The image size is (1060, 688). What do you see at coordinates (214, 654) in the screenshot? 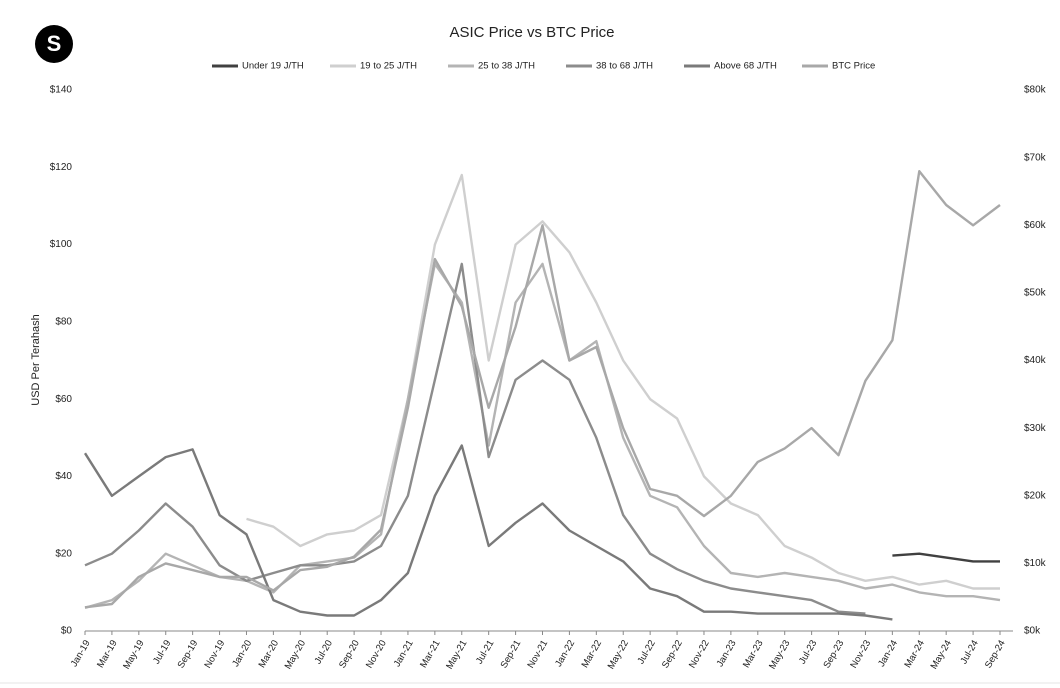
I see `x-tick-label: Nov-19` at bounding box center [214, 654].